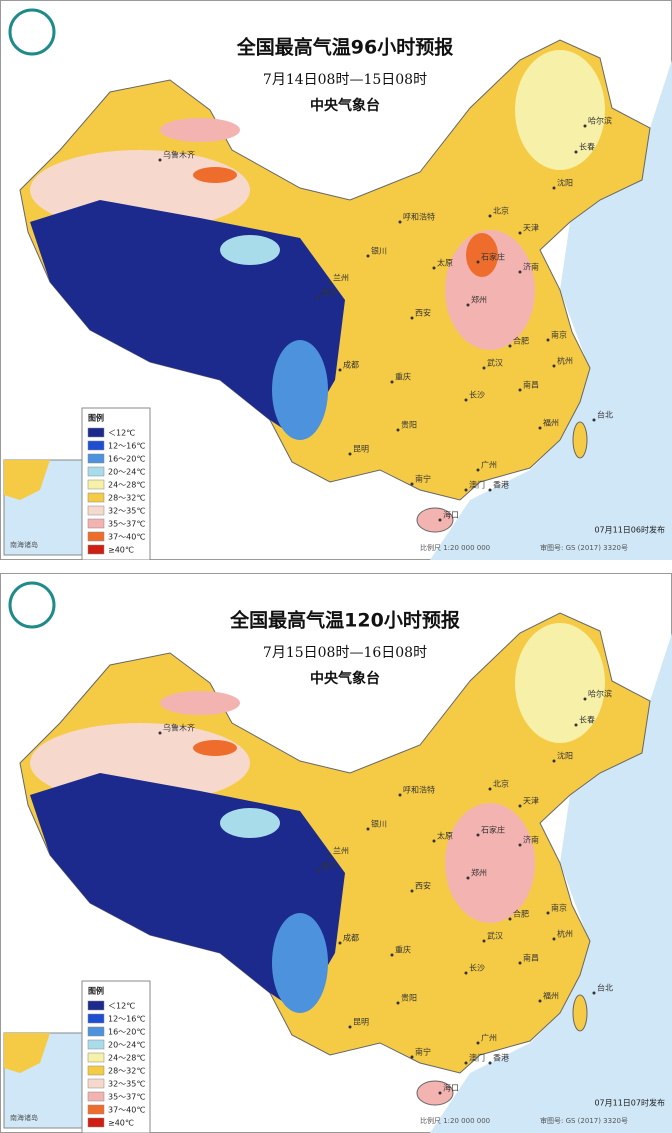 This screenshot has height=1133, width=672. Describe the element at coordinates (489, 1038) in the screenshot. I see `city-label: 广州` at that location.